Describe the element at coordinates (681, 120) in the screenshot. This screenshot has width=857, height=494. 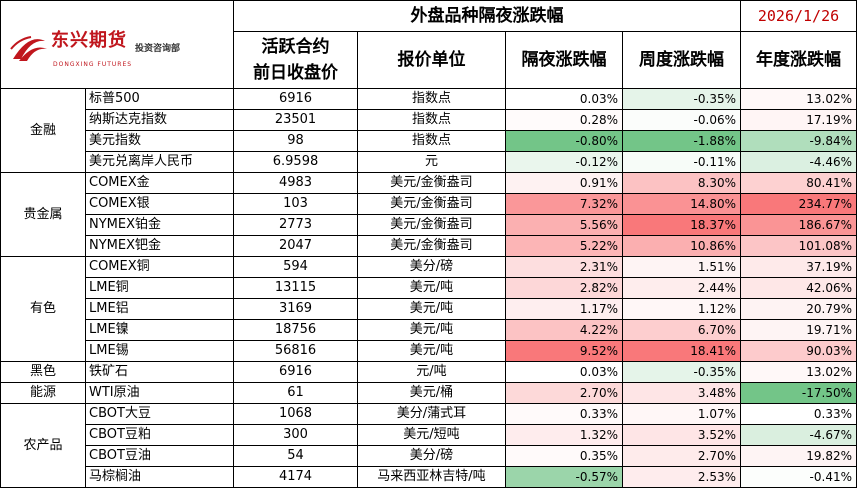
I see `week-change: -0.06%` at that location.